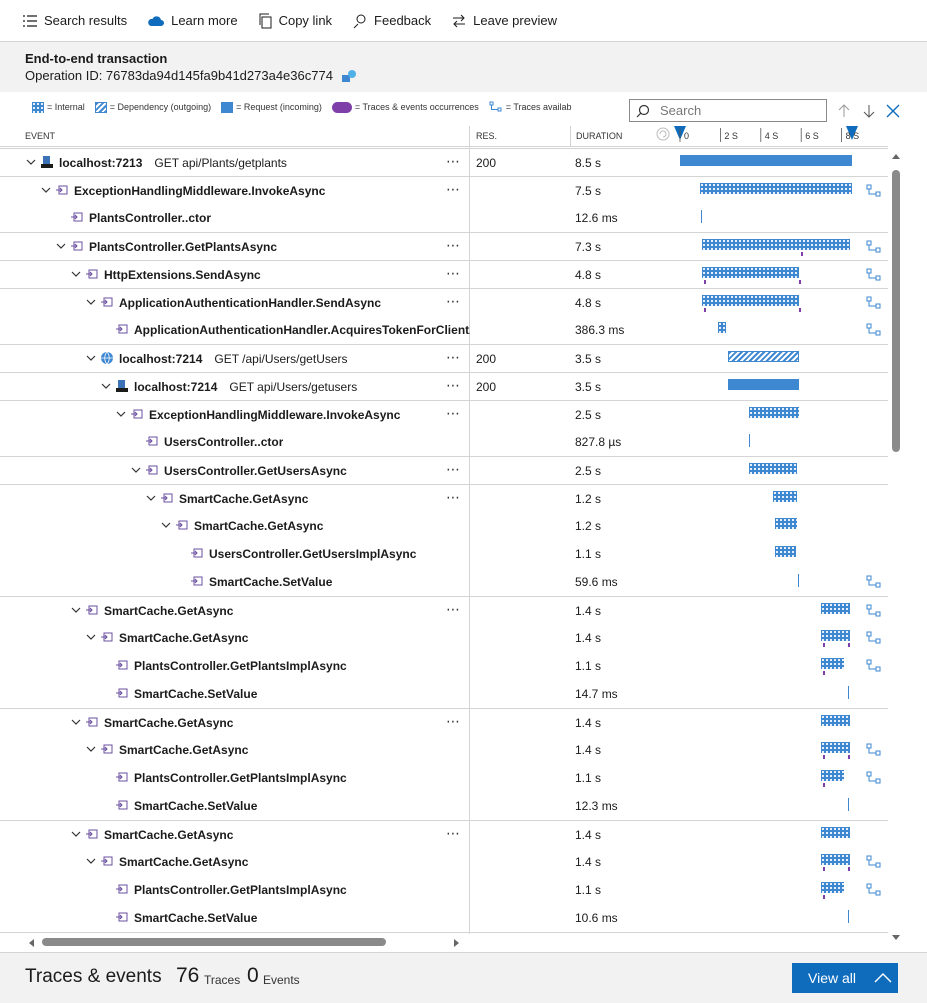  I want to click on transaction-row: UsersController..ctor 827.8 µs, so click(444, 442).